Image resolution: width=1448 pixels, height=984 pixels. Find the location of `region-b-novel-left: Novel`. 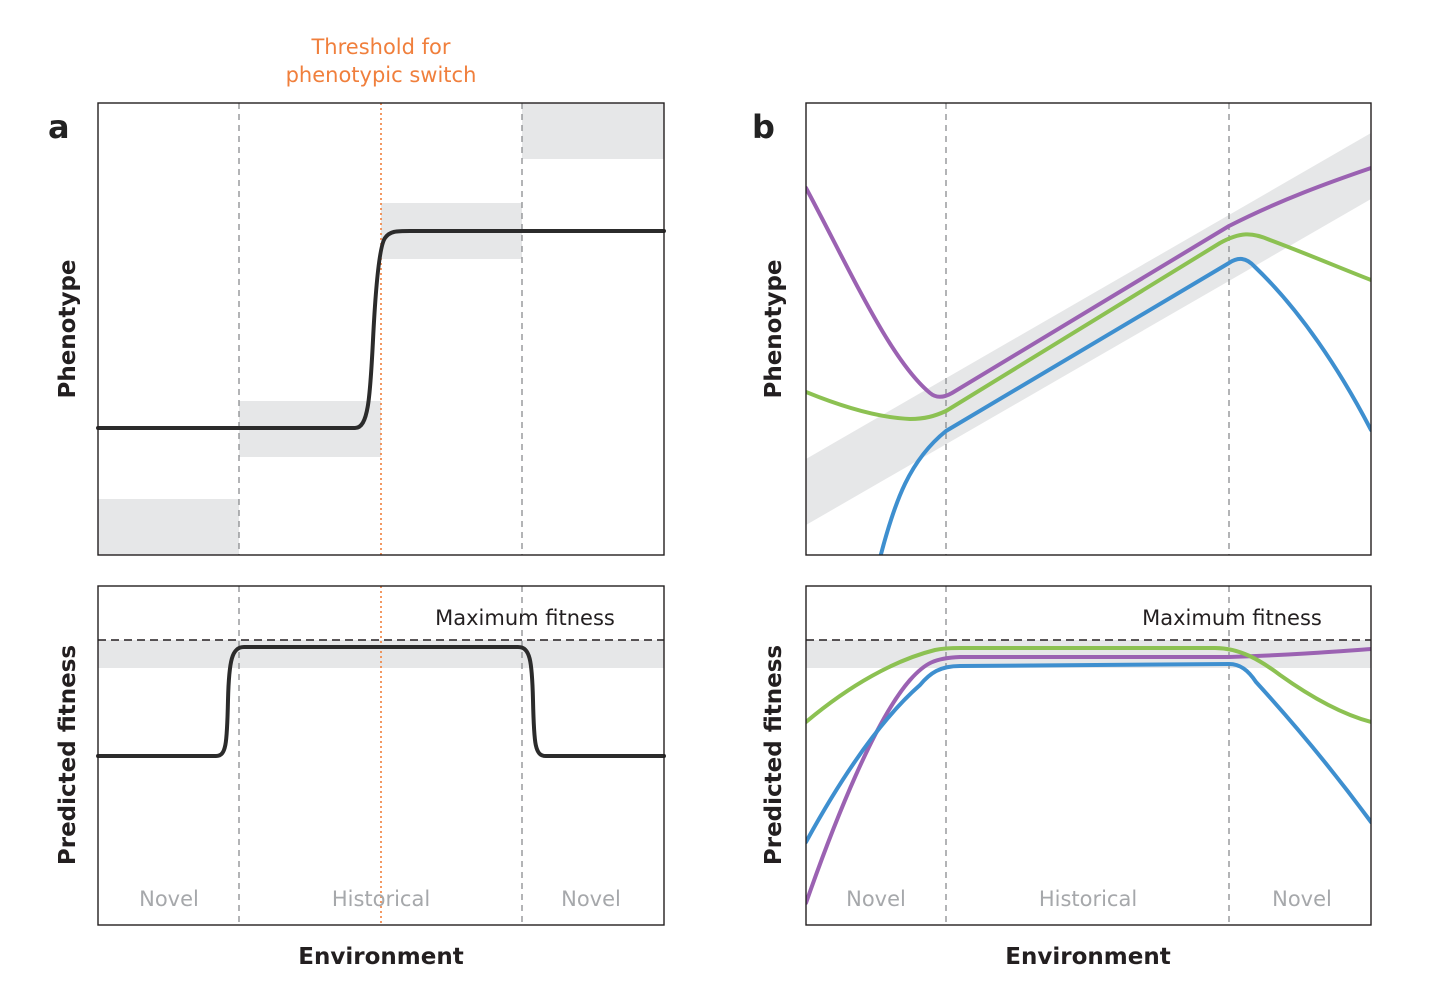

region-b-novel-left: Novel is located at coordinates (876, 899).